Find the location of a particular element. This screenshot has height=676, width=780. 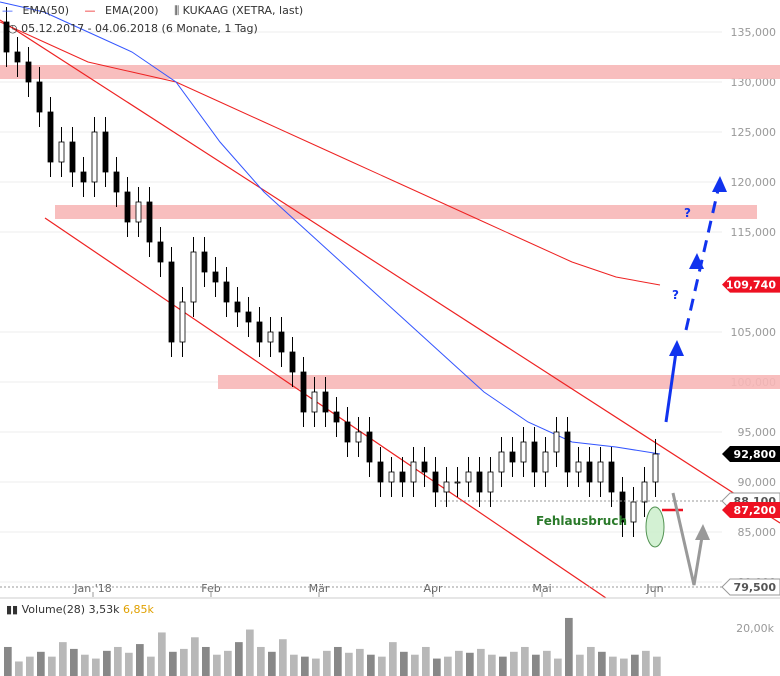

y-tick-label: 135,000 is located at coordinates (754, 32).